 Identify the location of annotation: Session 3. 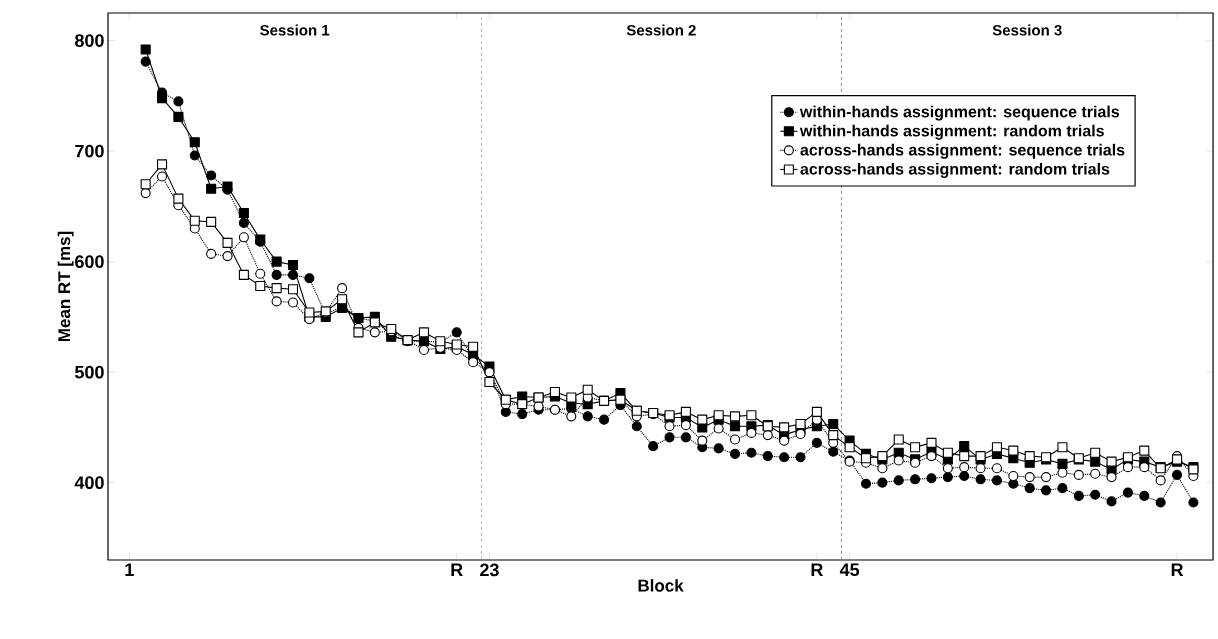
(1027, 30).